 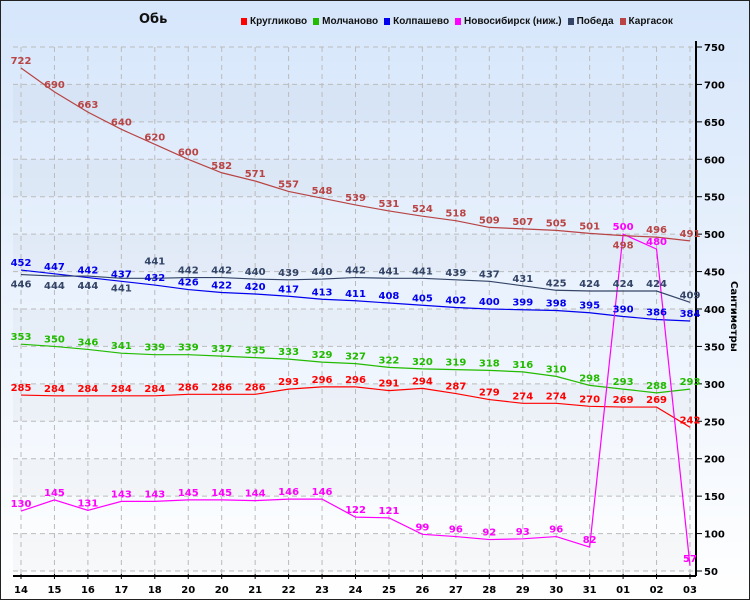 What do you see at coordinates (389, 296) in the screenshot?
I see `data-label: 408` at bounding box center [389, 296].